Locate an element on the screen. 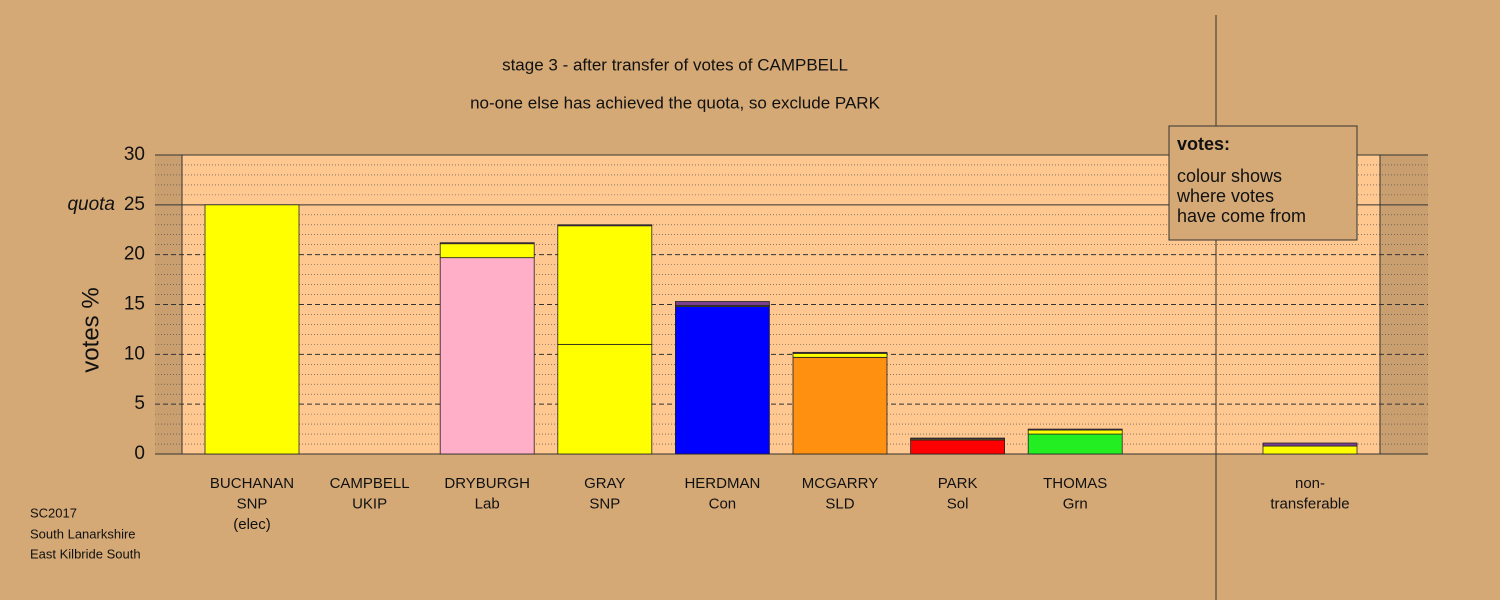 This screenshot has width=1500, height=600. y-tick-label: 30 is located at coordinates (134, 154).